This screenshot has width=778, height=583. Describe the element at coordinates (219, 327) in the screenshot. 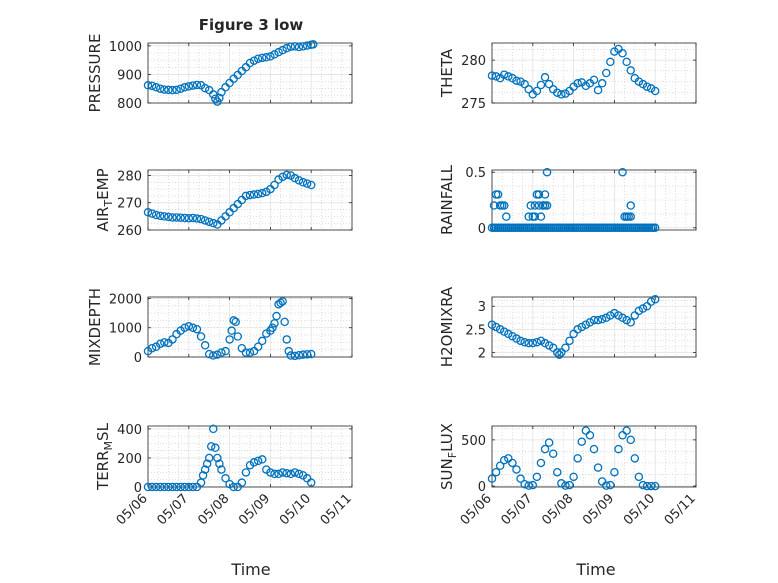

I see `subplot-mixdepth: 0 1000 2000 MIXDEPTH` at that location.